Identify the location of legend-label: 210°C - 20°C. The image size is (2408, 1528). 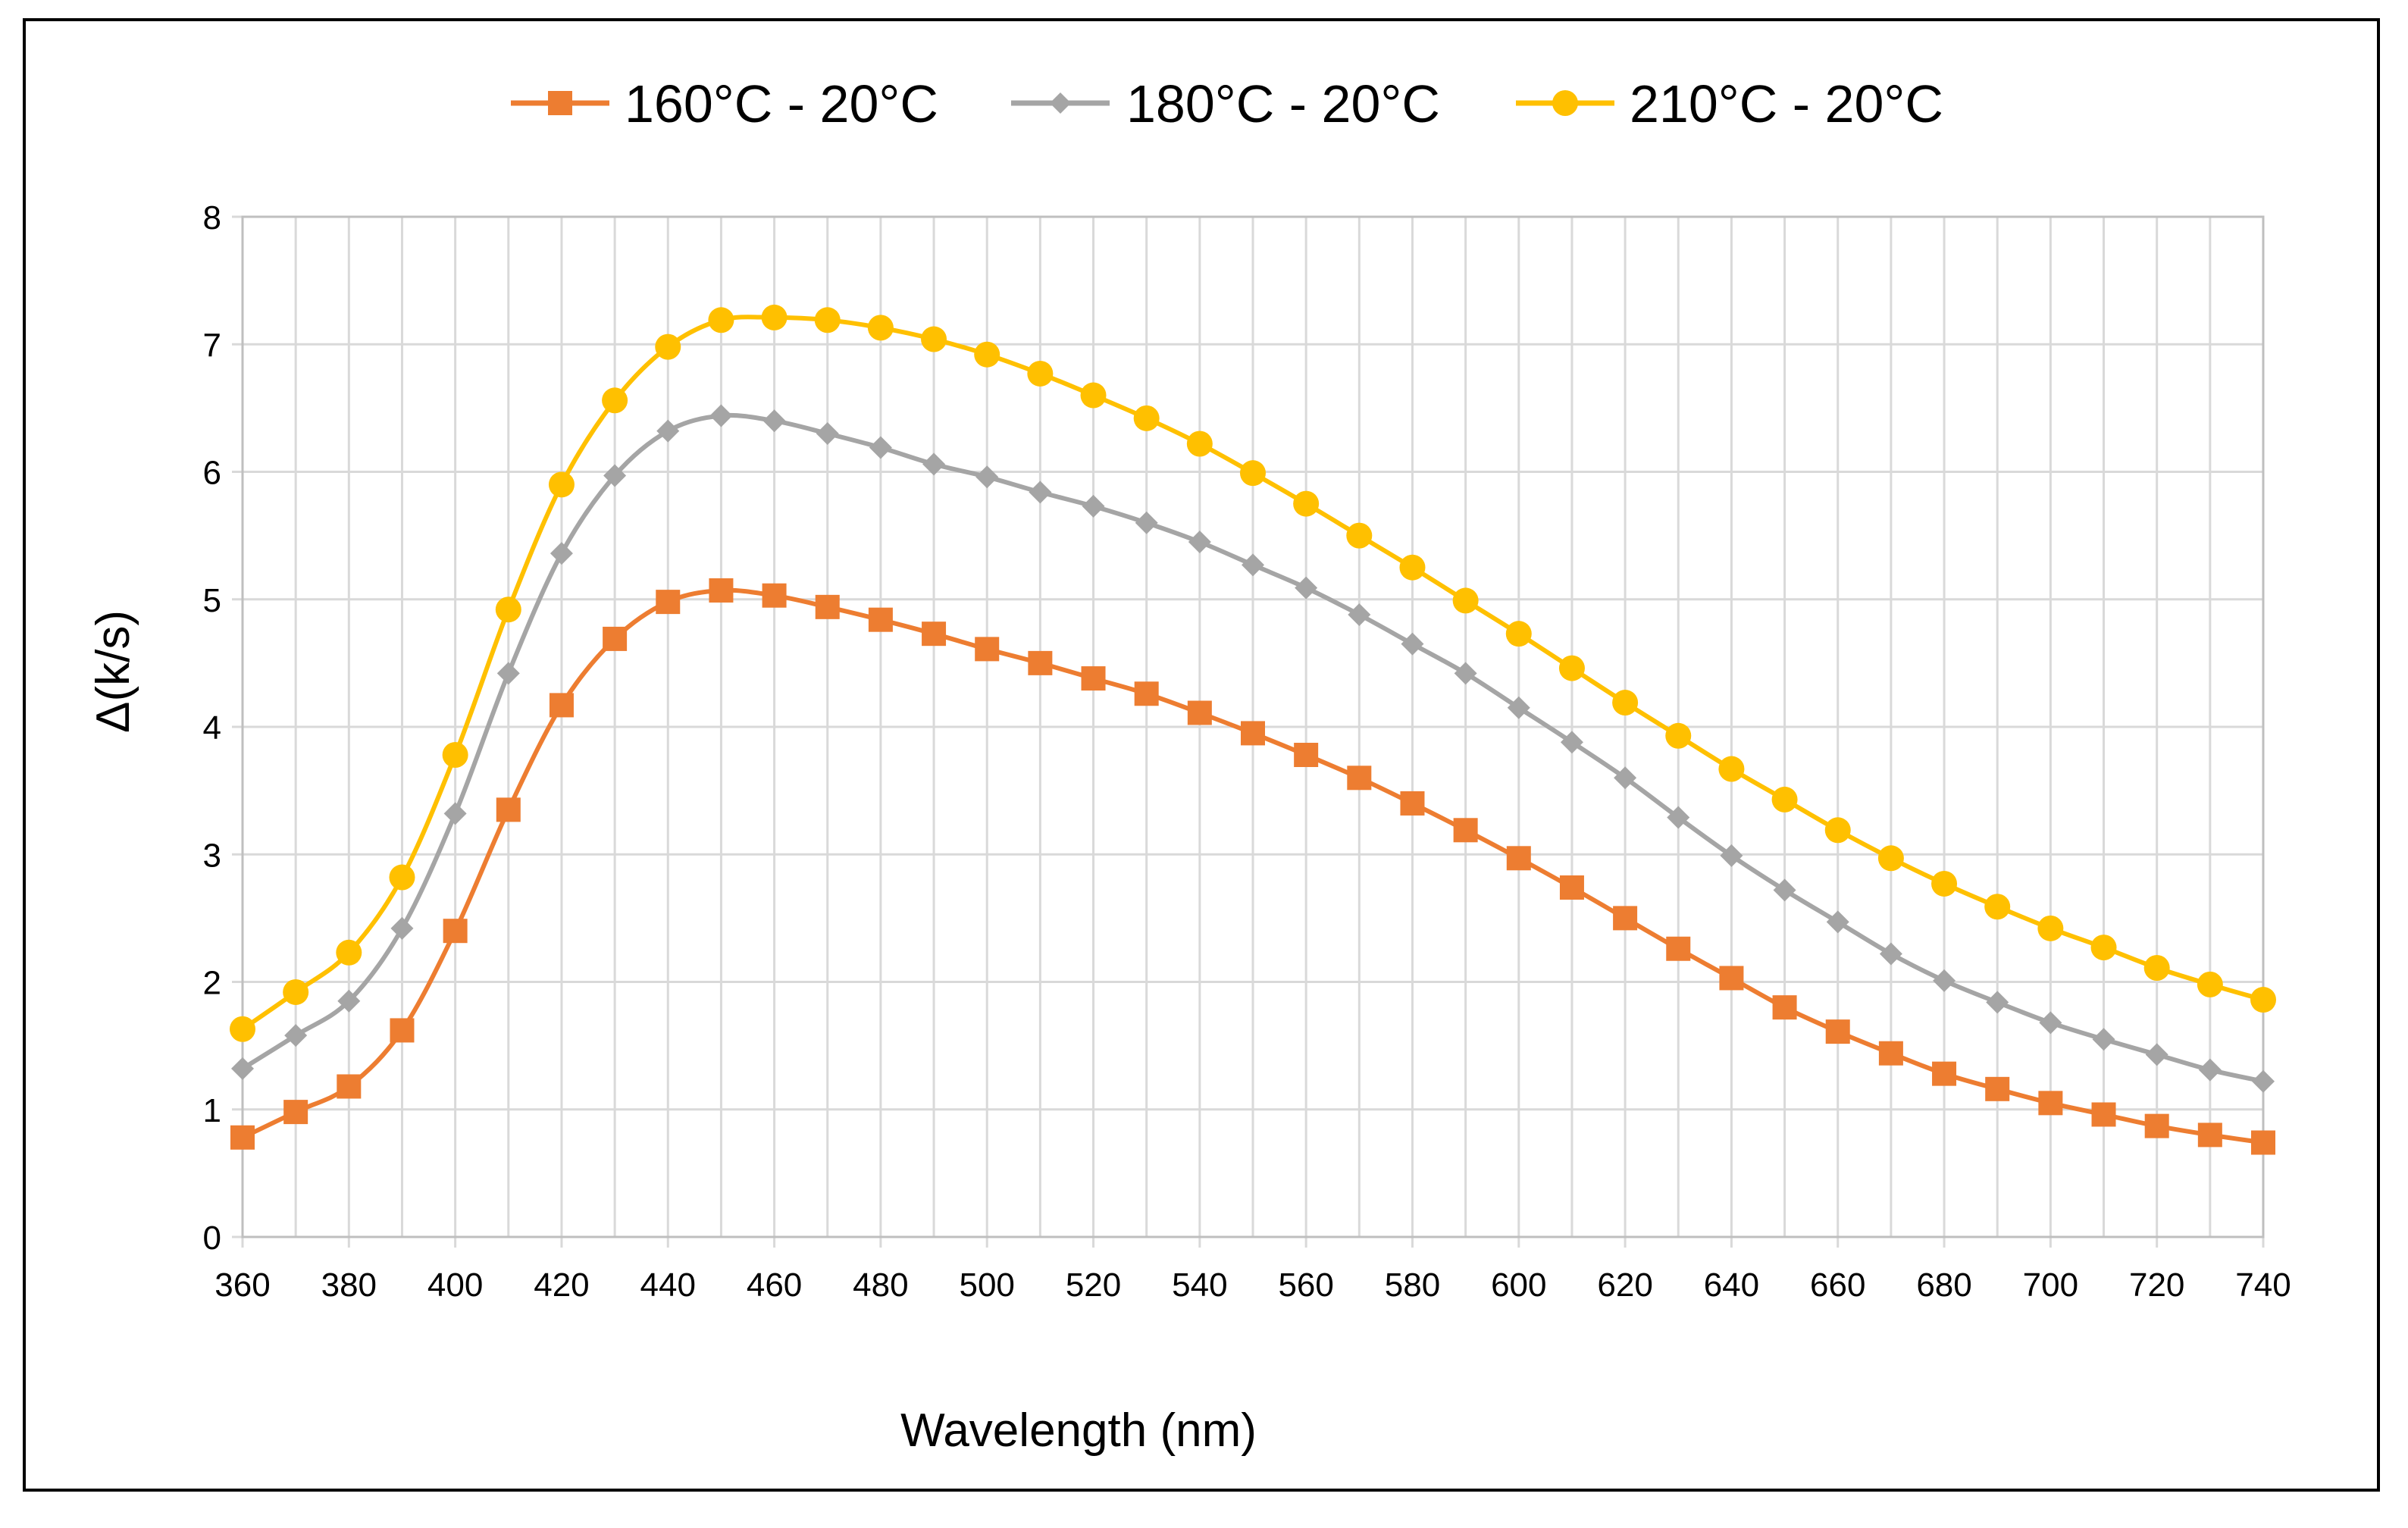
(1786, 103).